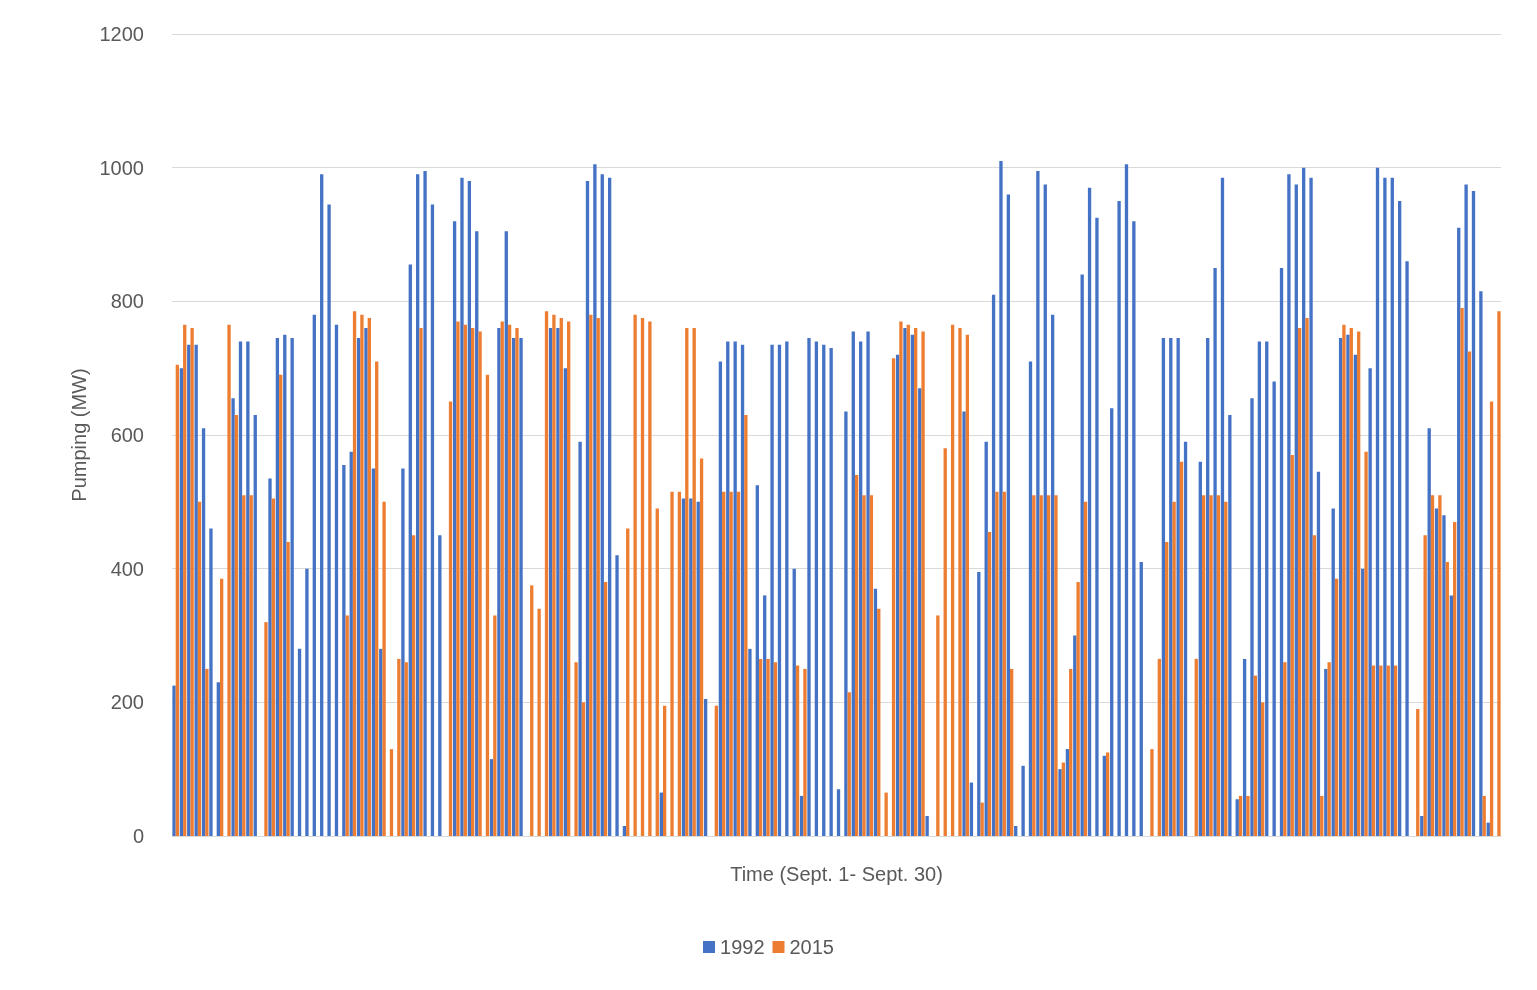  Describe the element at coordinates (78, 435) in the screenshot. I see `y-axis-title: Pumping (MW)` at that location.